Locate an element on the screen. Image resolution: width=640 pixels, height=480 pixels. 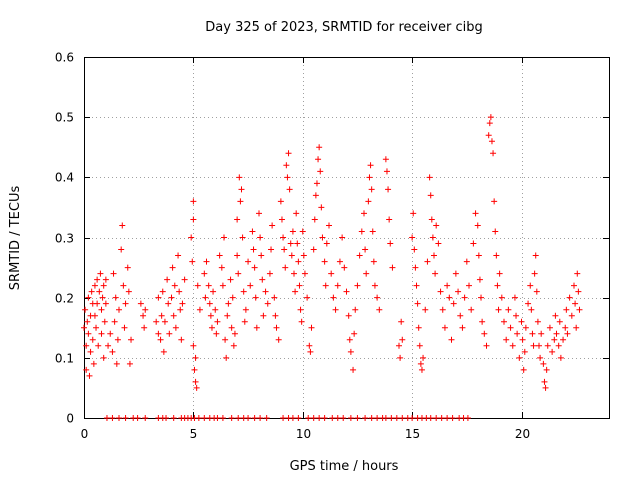
x-axis-label: GPS time / hours is located at coordinates (344, 466).